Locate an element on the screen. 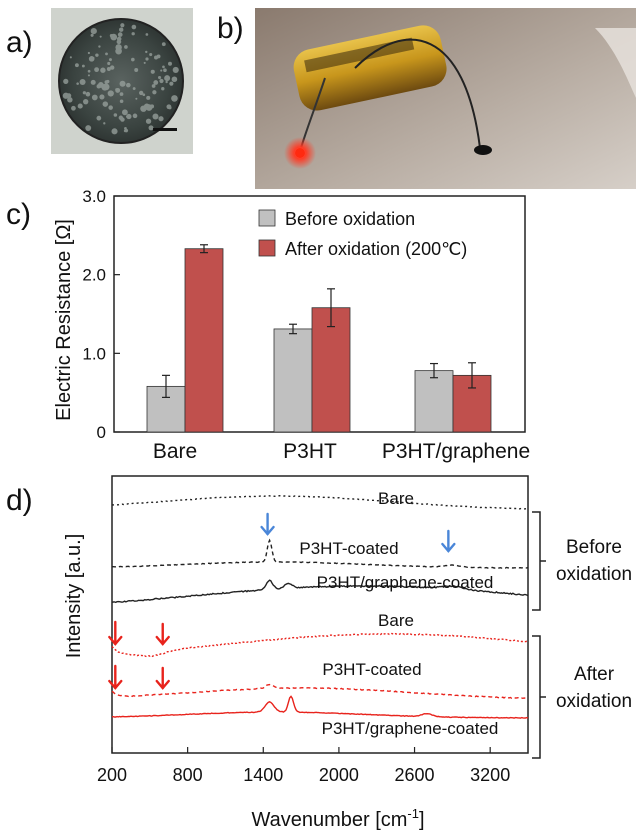  legend-label: Before oxidation is located at coordinates (350, 219).